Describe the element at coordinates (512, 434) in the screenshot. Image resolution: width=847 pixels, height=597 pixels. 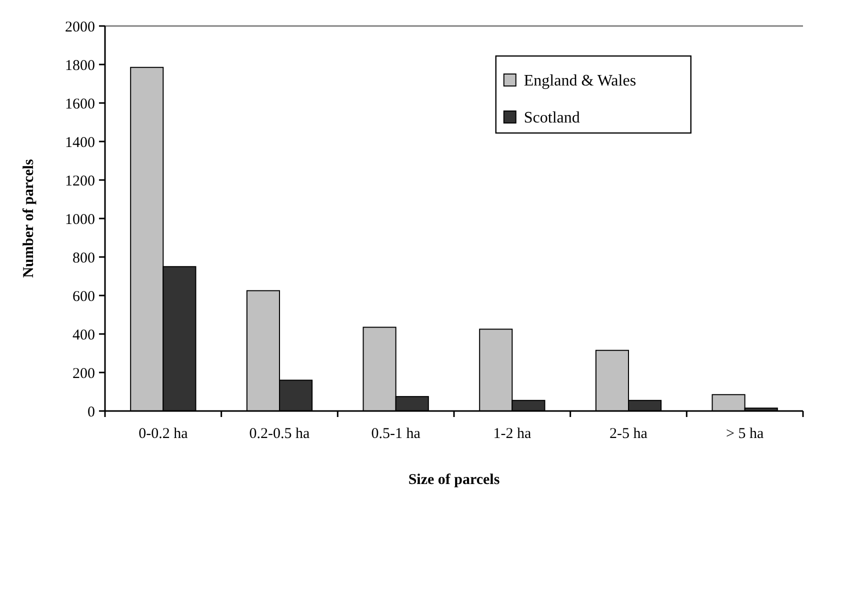
I see `x-tick-label: 1-2 ha` at that location.